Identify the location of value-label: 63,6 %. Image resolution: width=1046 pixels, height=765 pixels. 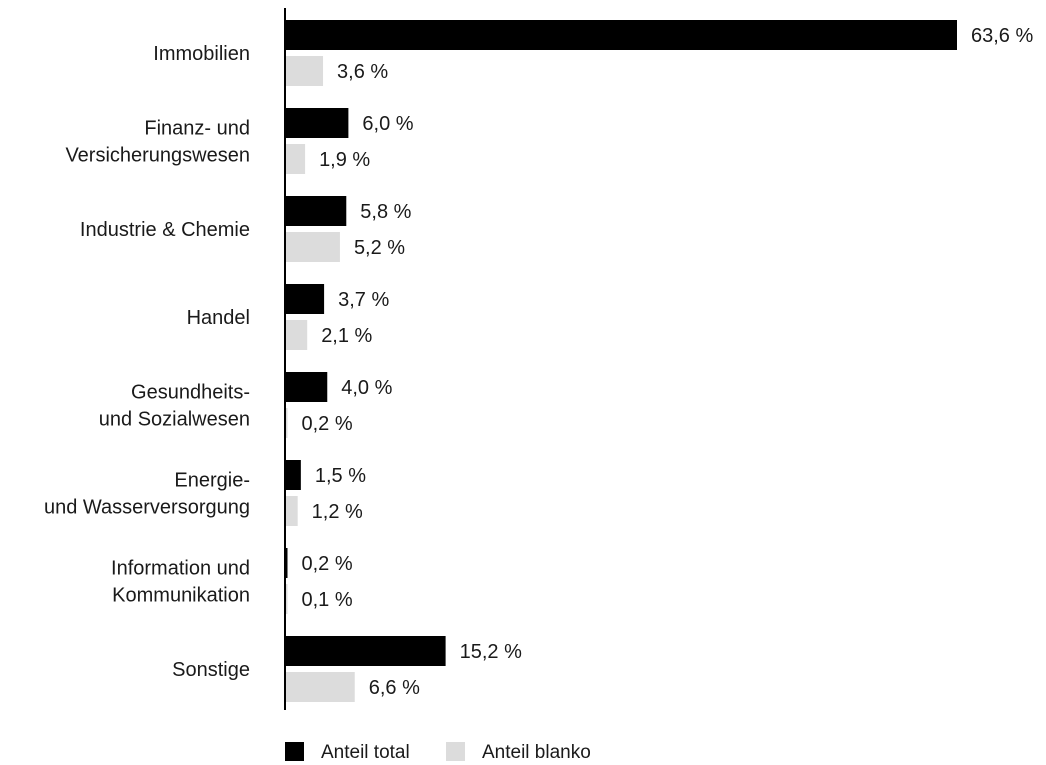
(1002, 36).